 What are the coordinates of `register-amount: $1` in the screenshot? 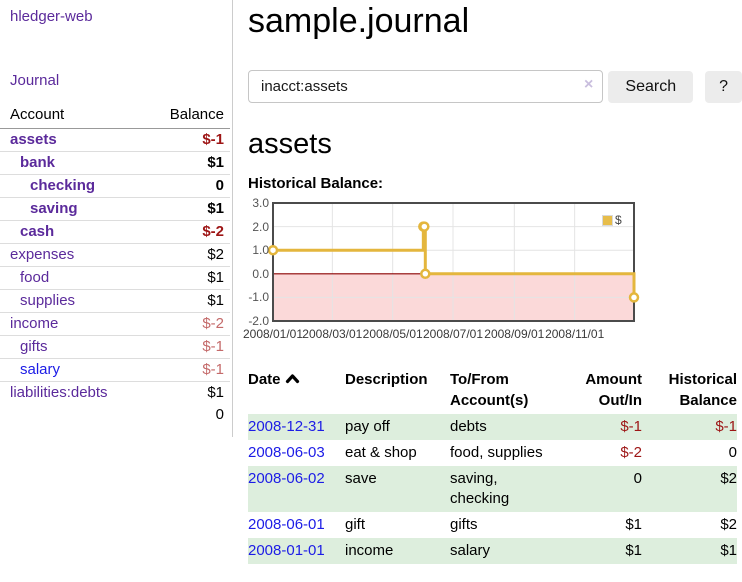 It's located at (633, 524).